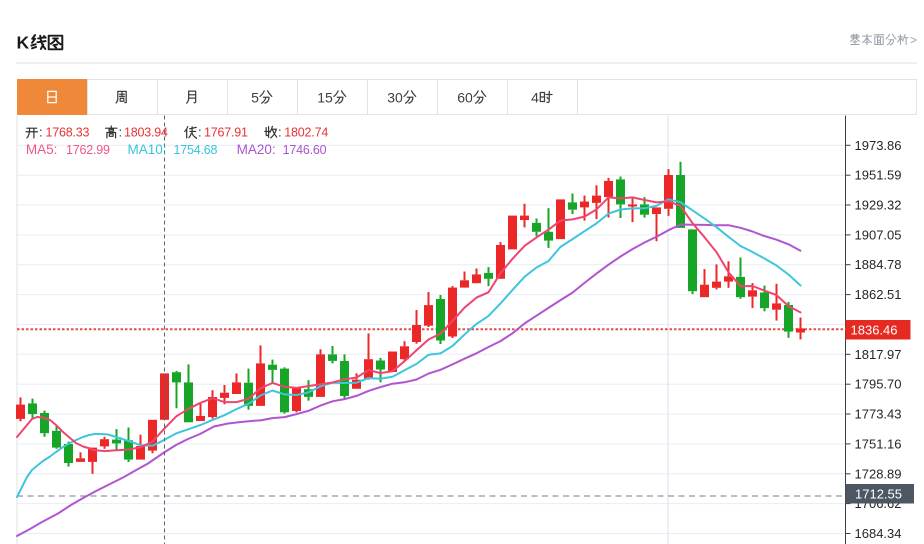 This screenshot has height=544, width=924. What do you see at coordinates (878, 205) in the screenshot?
I see `svg-text: 1929.32` at bounding box center [878, 205].